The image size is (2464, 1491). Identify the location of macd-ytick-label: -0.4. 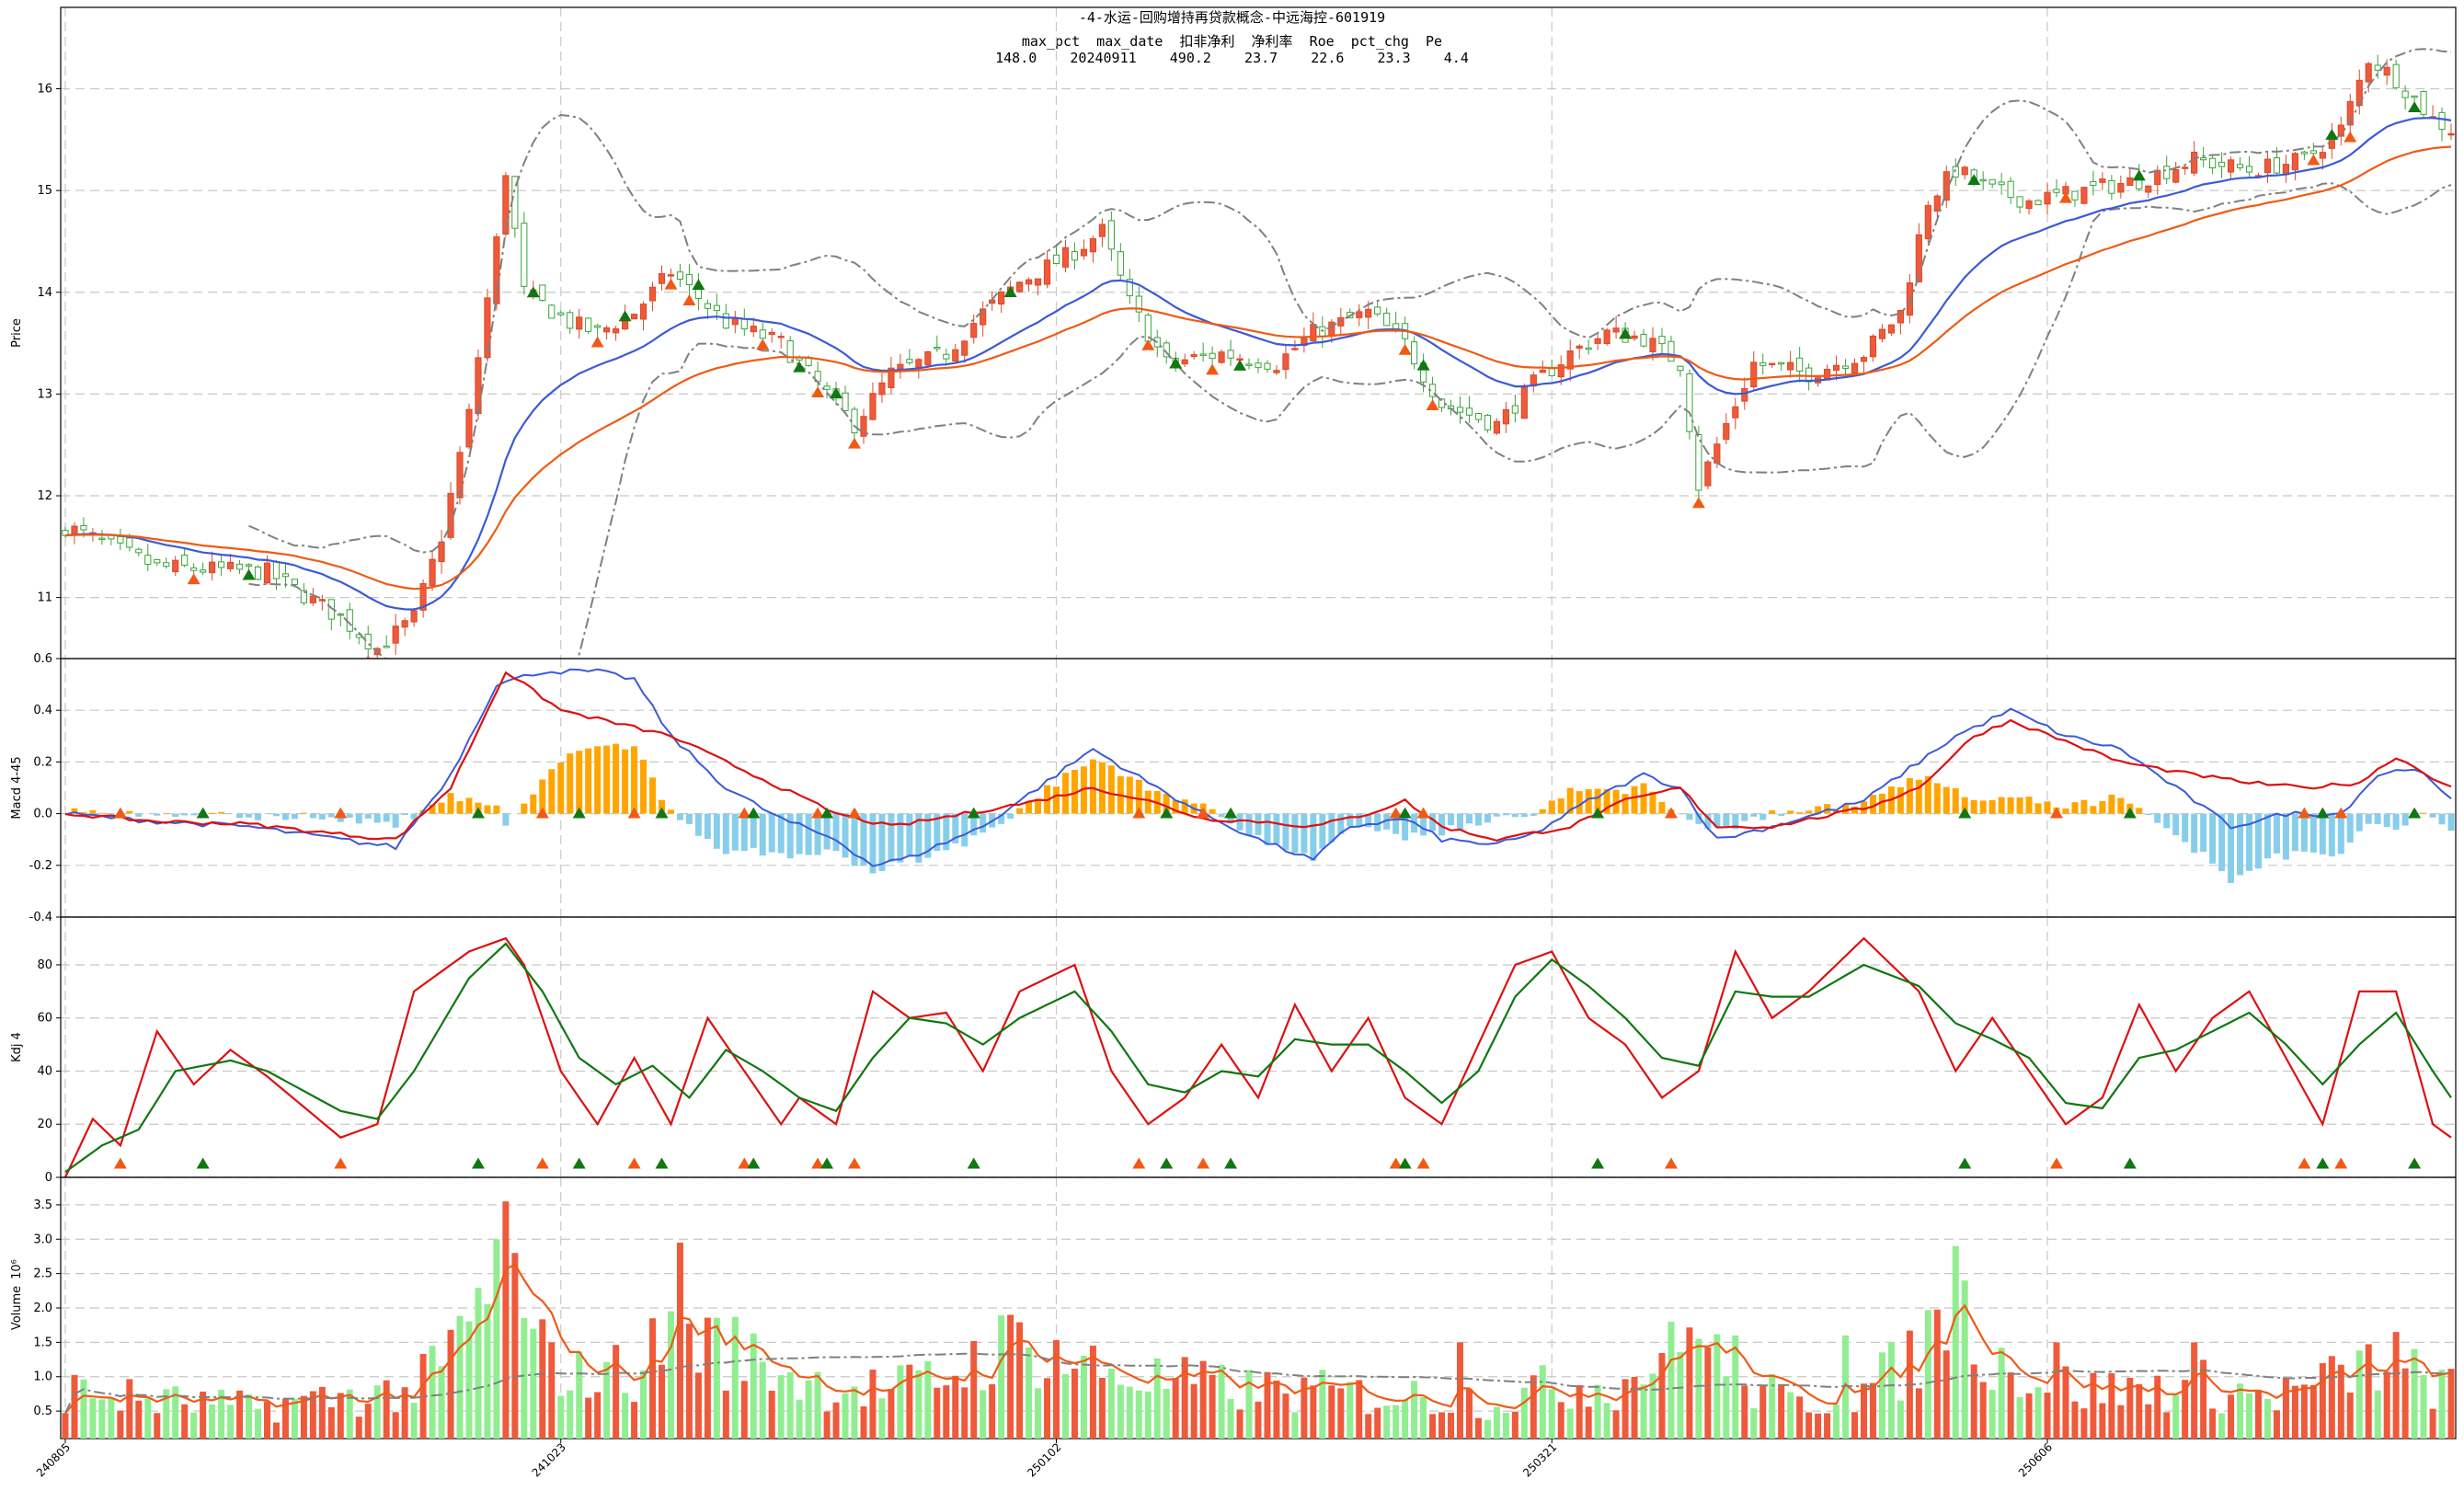
(40, 917).